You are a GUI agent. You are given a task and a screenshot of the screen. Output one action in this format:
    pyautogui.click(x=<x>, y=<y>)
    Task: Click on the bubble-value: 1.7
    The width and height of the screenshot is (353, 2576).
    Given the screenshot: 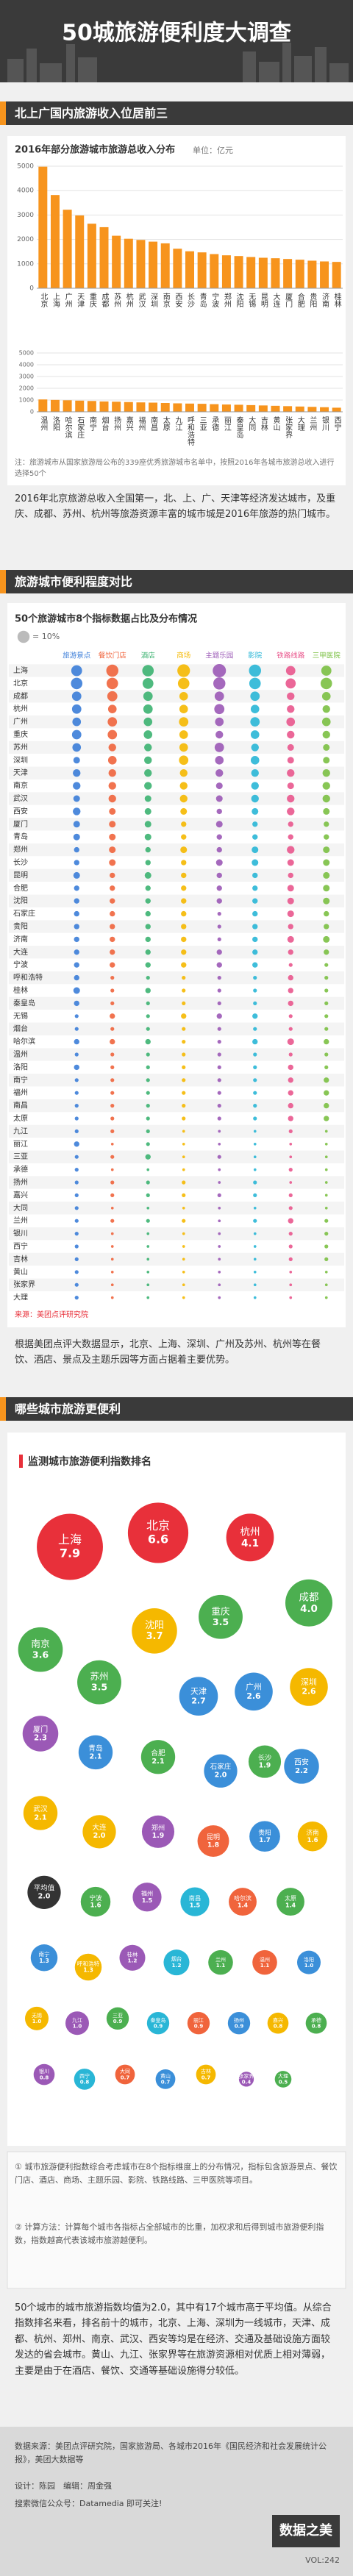 What is the action you would take?
    pyautogui.click(x=265, y=1840)
    